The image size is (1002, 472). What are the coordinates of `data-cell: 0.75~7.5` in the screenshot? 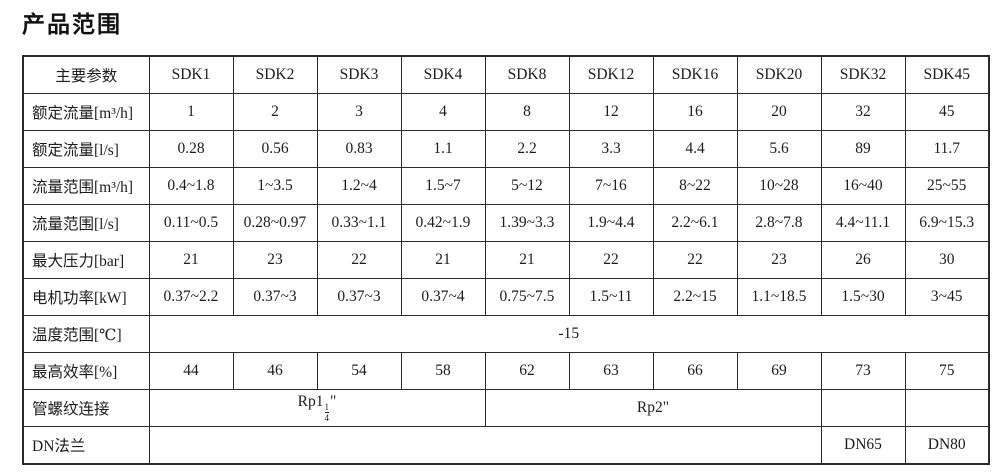 It's located at (527, 297).